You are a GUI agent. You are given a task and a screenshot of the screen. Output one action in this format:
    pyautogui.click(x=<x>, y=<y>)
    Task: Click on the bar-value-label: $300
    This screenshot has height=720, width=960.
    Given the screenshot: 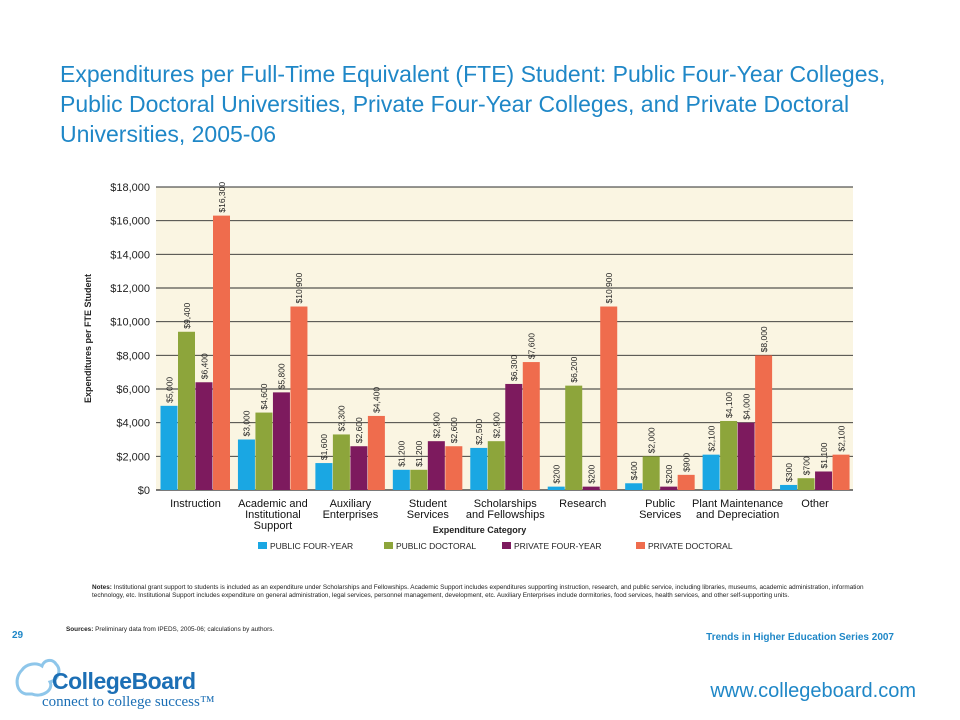 What is the action you would take?
    pyautogui.click(x=789, y=472)
    